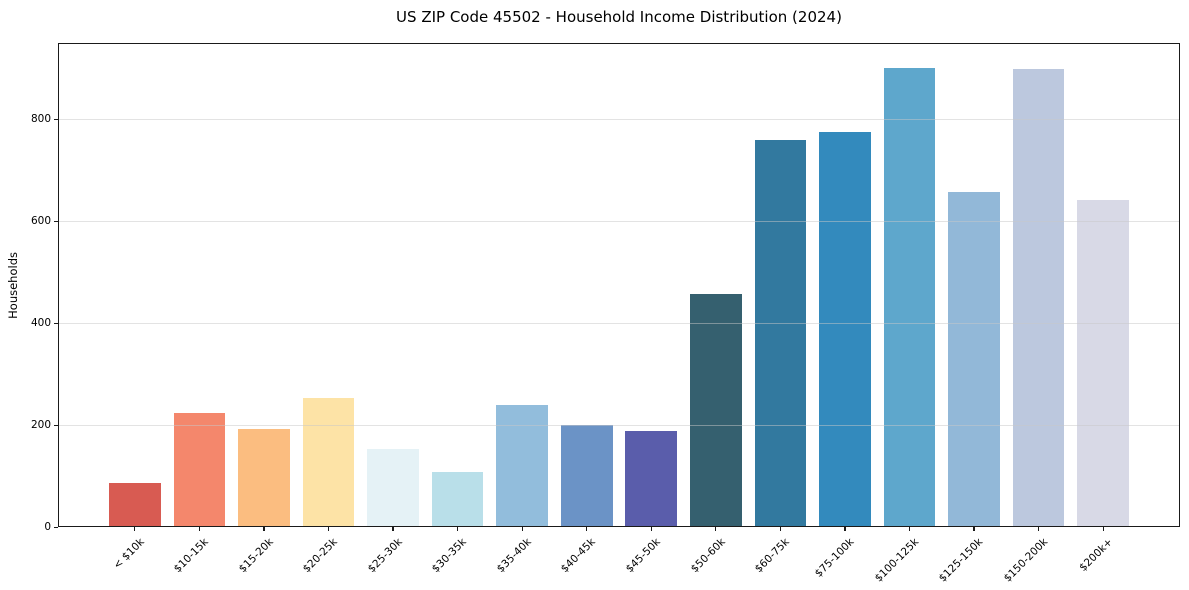 The width and height of the screenshot is (1189, 590). What do you see at coordinates (834, 558) in the screenshot?
I see `x-tick-label-$75-100k: $75-100k` at bounding box center [834, 558].